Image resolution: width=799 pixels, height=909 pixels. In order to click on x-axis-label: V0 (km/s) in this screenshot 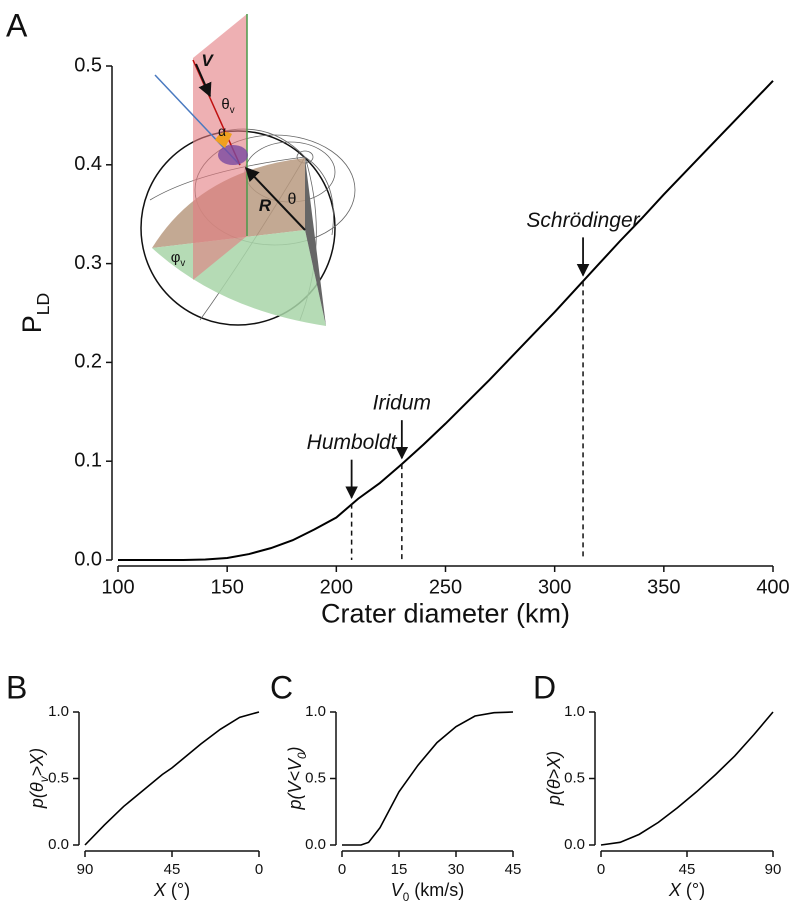, I will do `click(428, 892)`.